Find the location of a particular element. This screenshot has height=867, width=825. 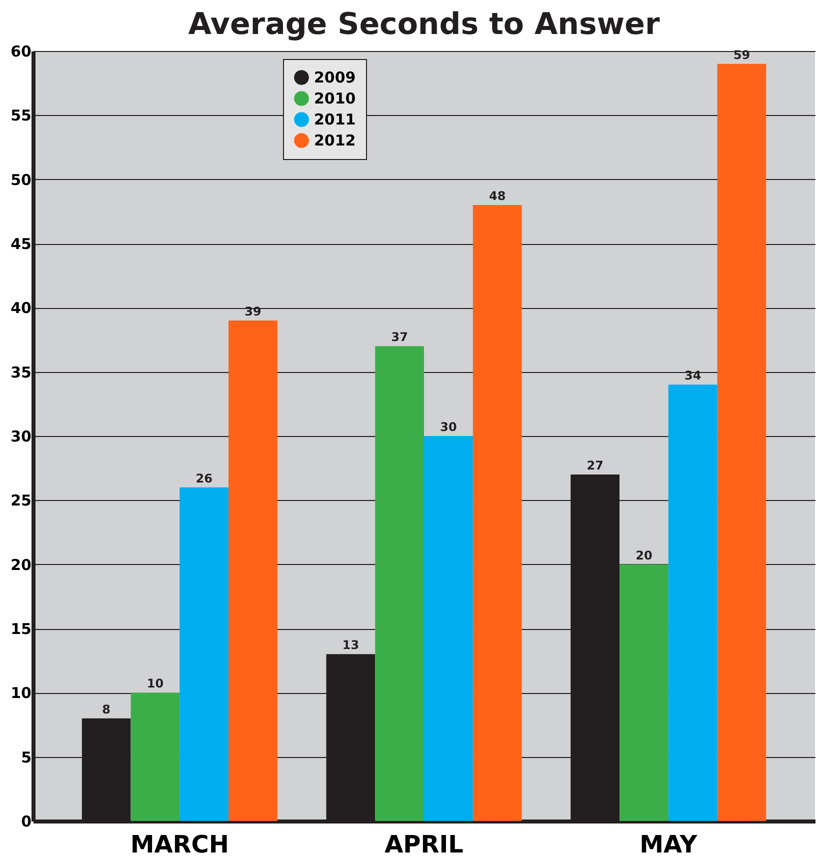

x-tick-label: APRIL is located at coordinates (424, 844).